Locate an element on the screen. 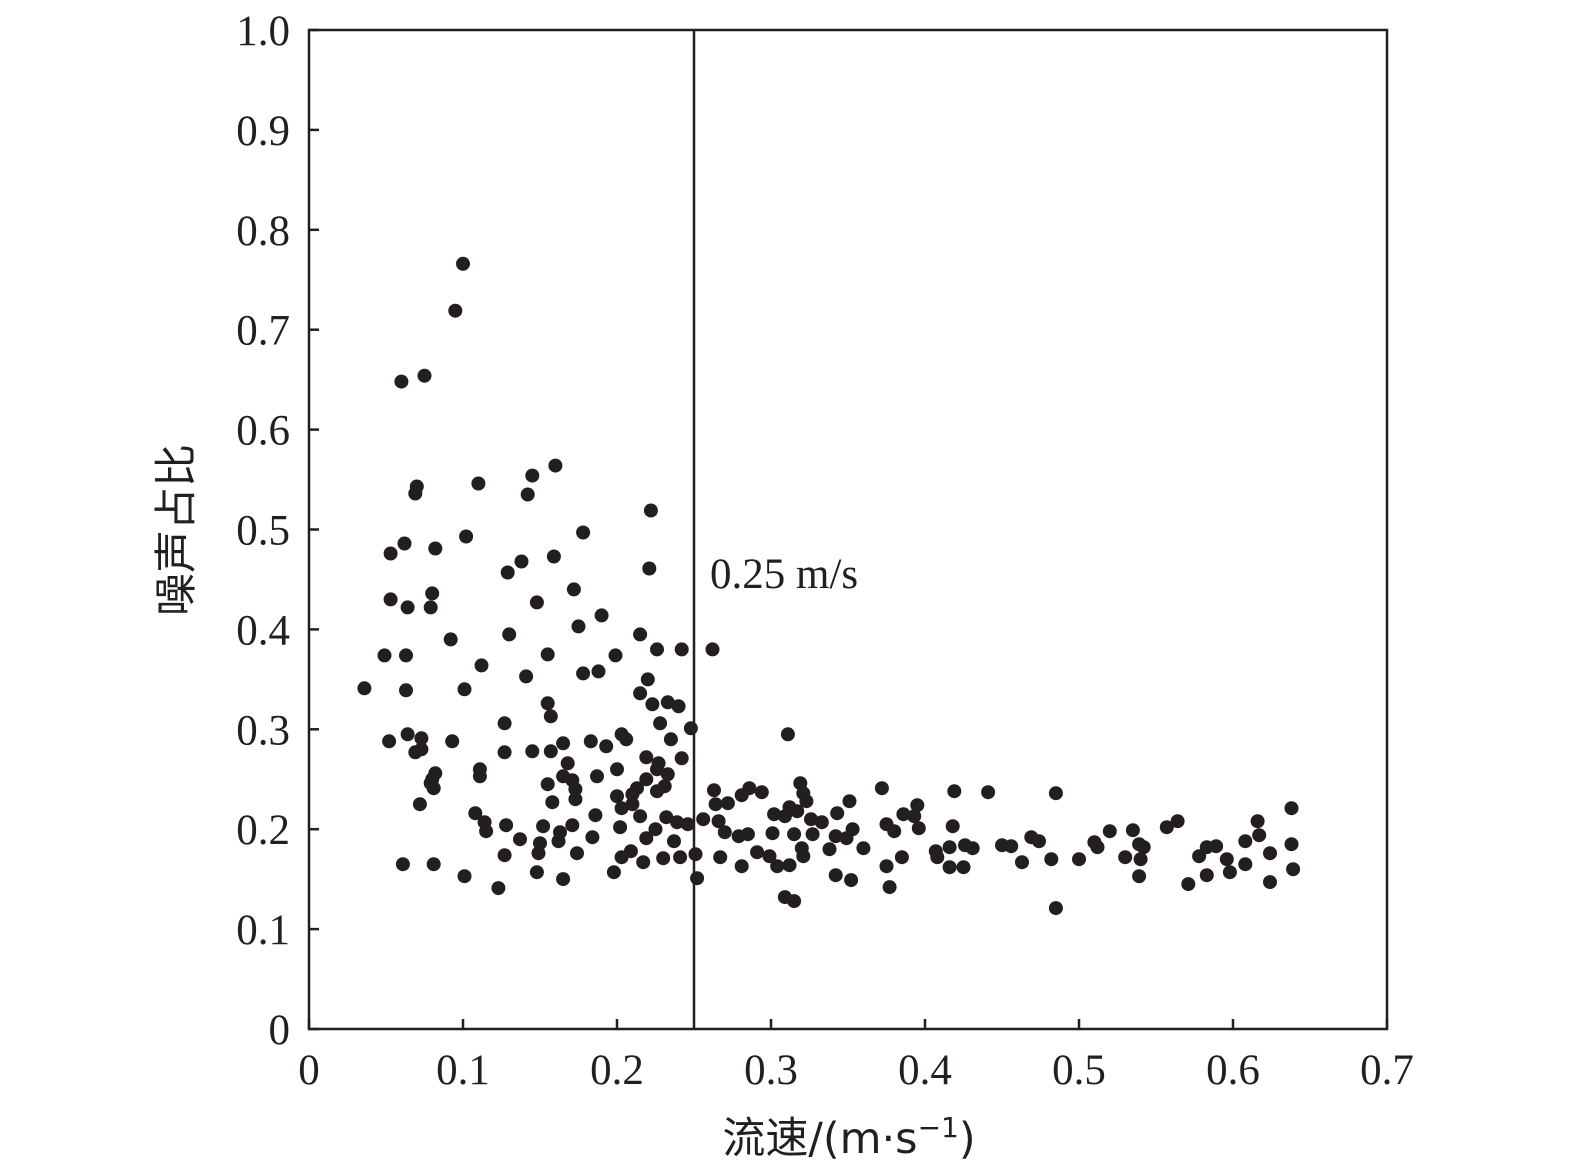 The image size is (1575, 1174). x-tick-label: 0.6 is located at coordinates (1233, 1070).